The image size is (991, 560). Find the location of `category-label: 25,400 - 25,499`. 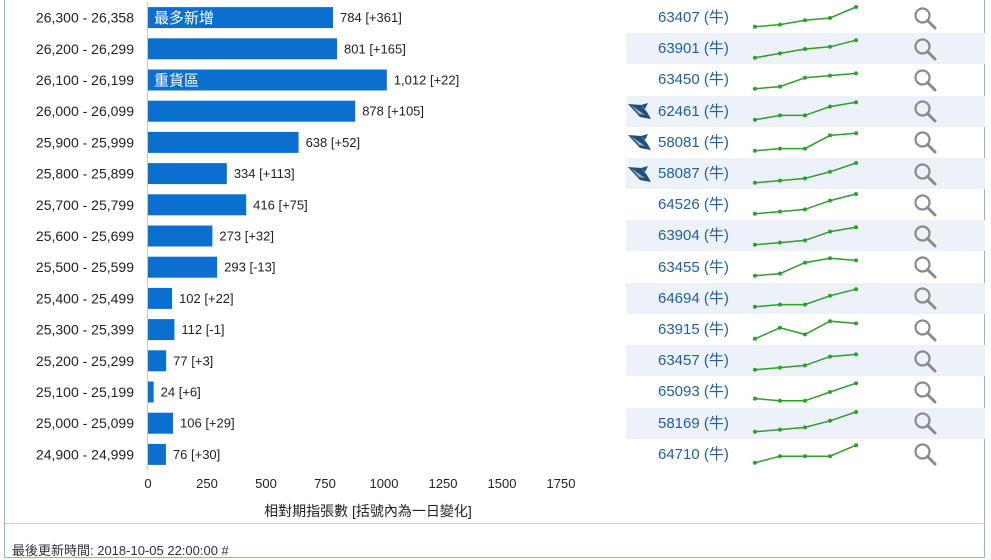

category-label: 25,400 - 25,499 is located at coordinates (85, 298).